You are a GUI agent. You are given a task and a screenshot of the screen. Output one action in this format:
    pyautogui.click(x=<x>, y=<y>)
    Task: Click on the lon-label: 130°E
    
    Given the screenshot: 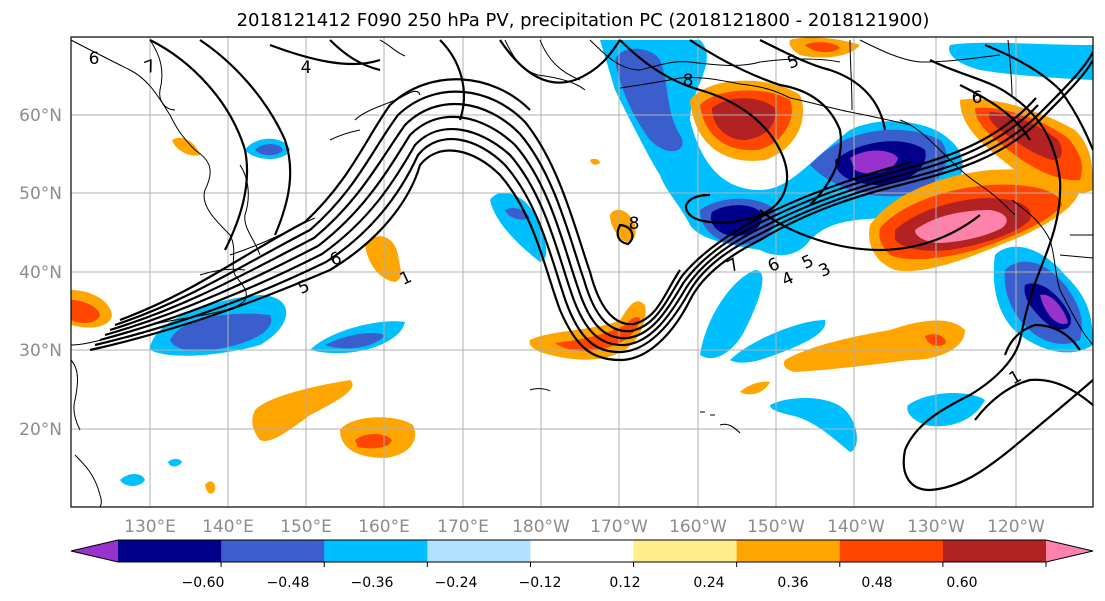 What is the action you would take?
    pyautogui.click(x=150, y=527)
    